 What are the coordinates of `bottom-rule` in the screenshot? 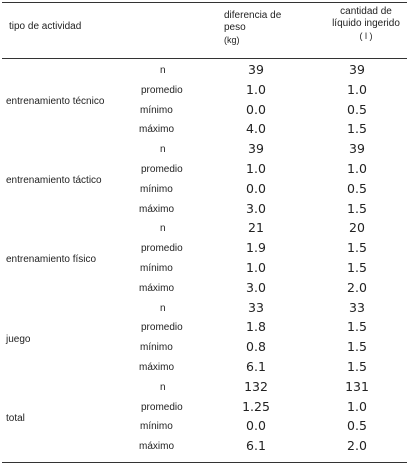 It's located at (204, 462).